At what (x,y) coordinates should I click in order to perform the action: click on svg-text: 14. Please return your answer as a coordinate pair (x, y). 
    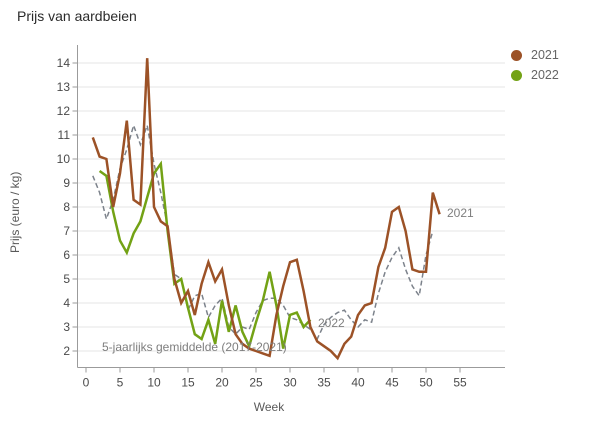
    Looking at the image, I should click on (64, 63).